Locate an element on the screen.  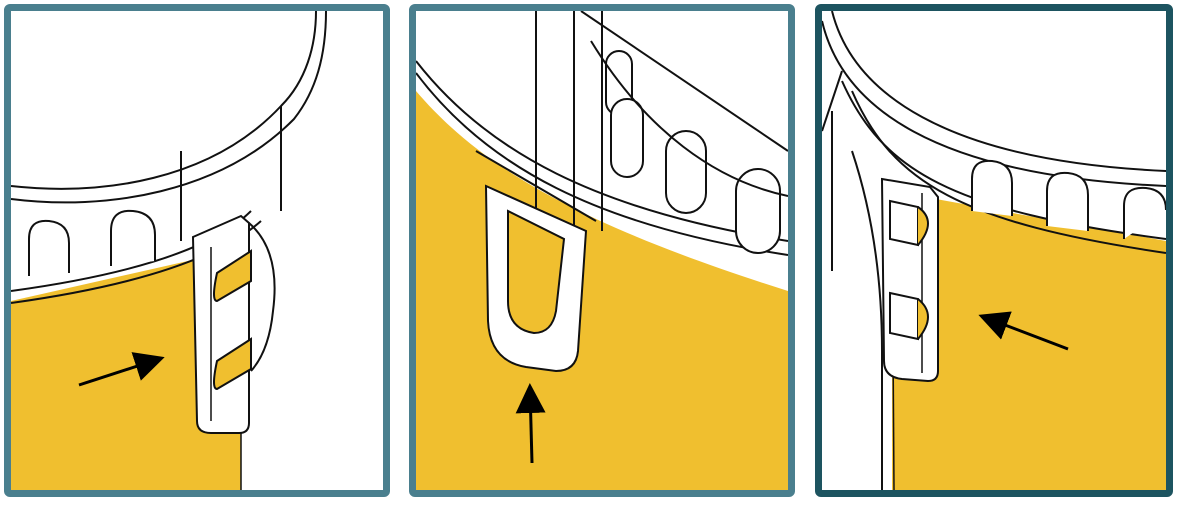
liner-fill is located at coordinates (1029, 340).